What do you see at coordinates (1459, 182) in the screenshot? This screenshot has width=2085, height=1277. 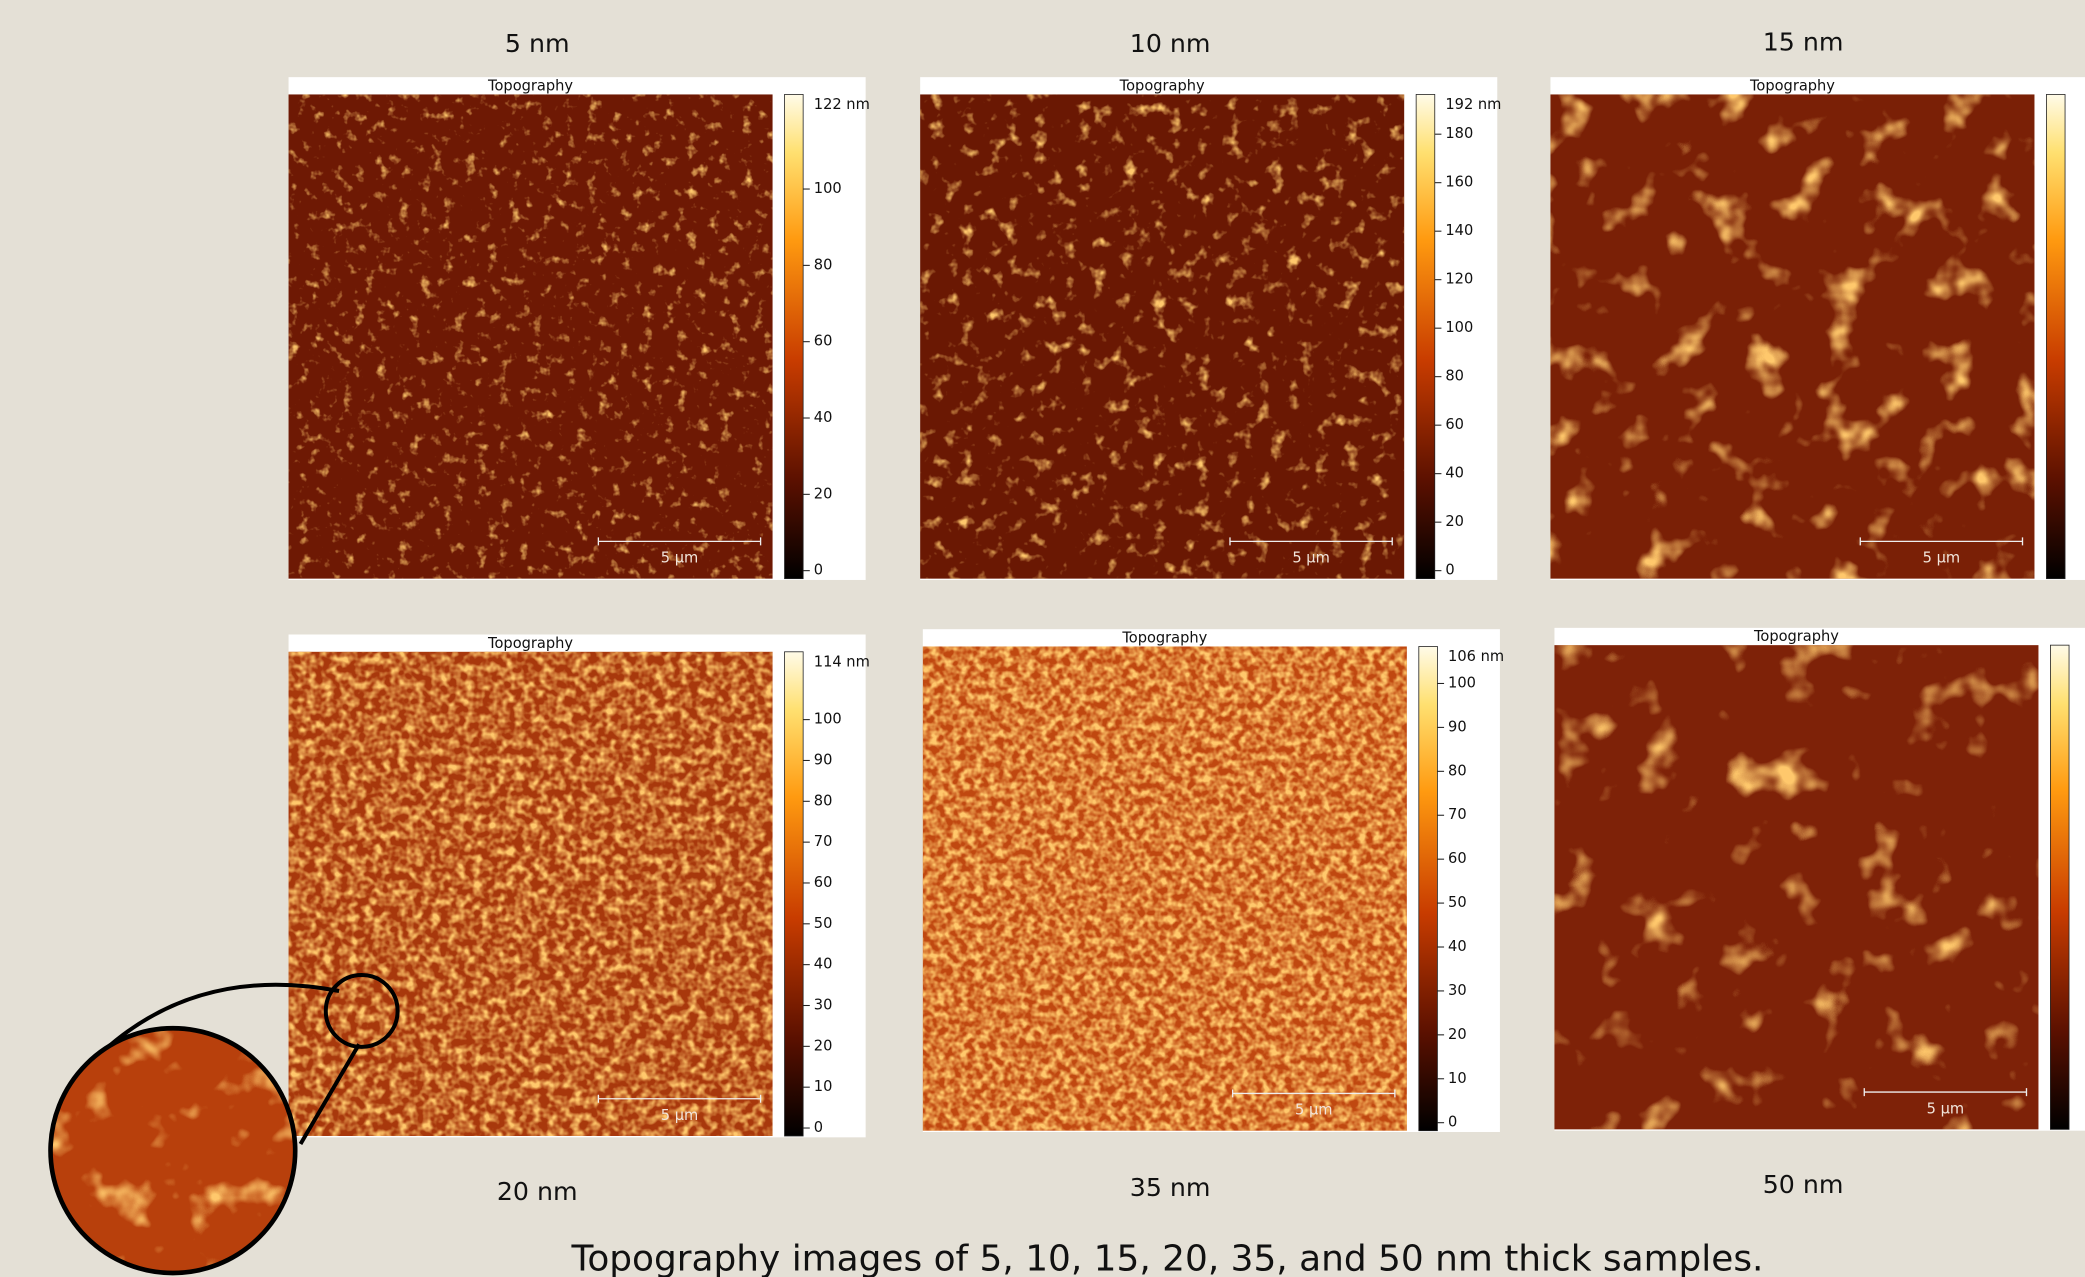 I see `colorbar-tick-label: 160` at bounding box center [1459, 182].